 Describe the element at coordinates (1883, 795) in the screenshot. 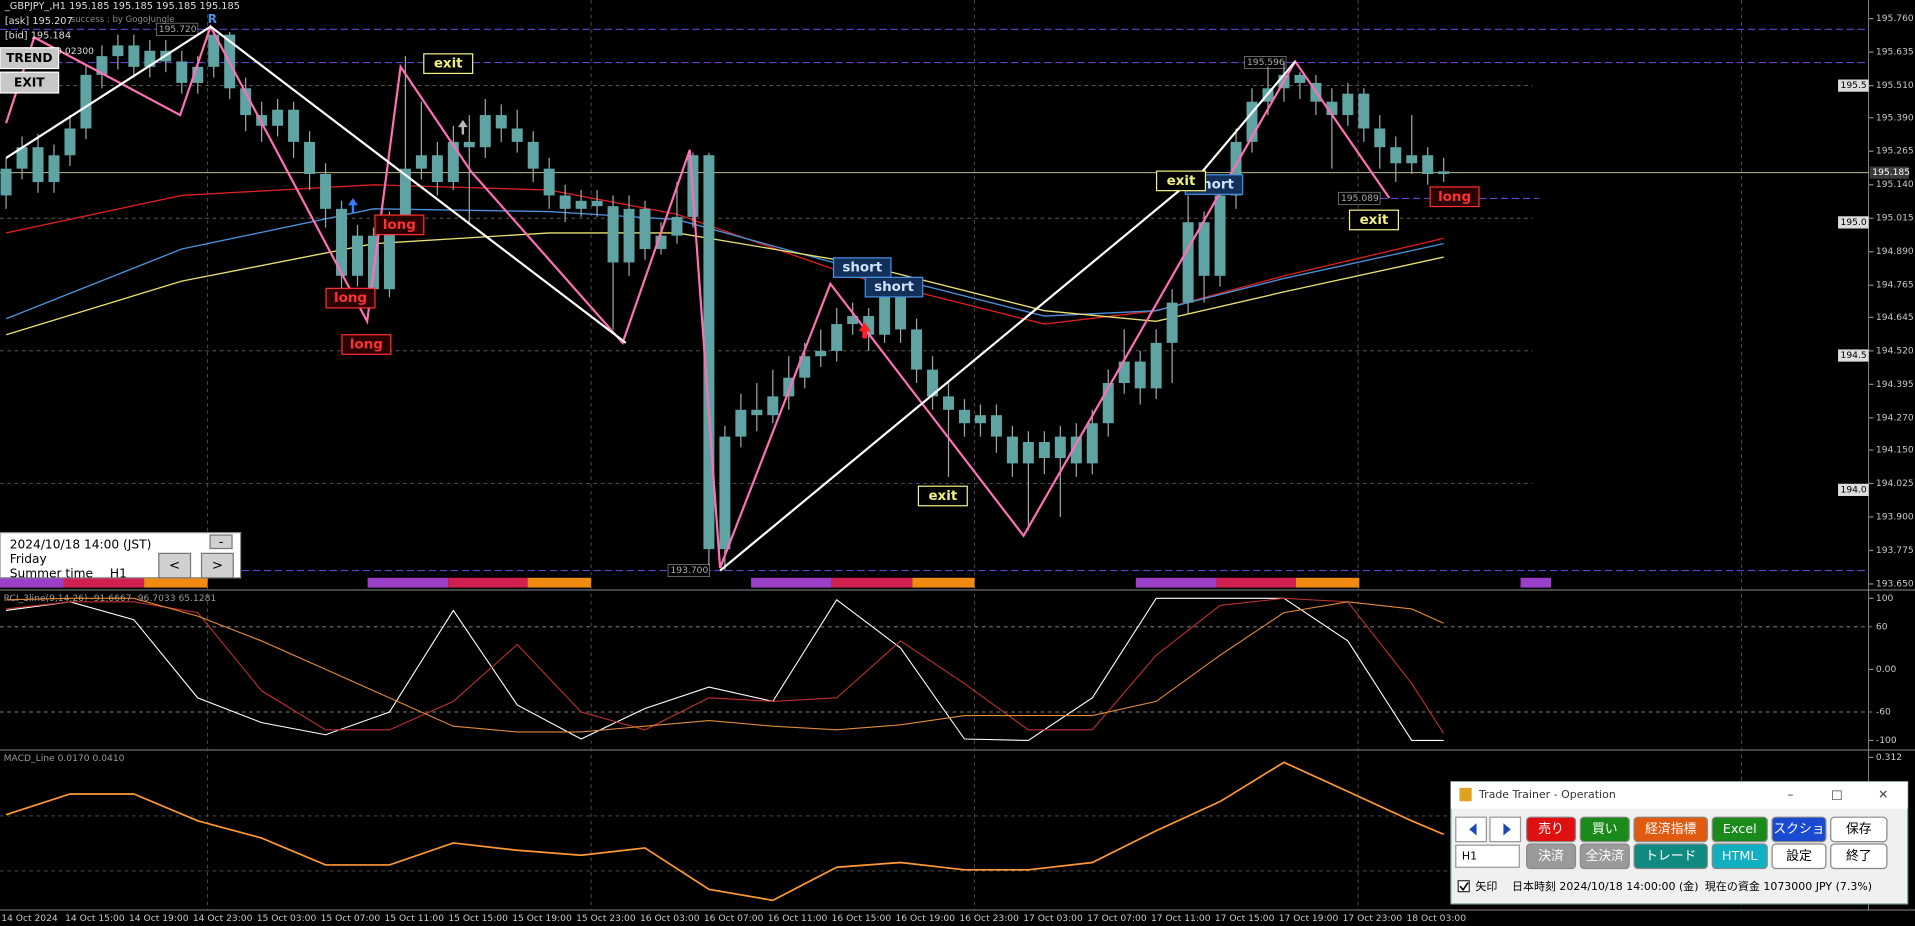

I see `window-control: ✕` at that location.